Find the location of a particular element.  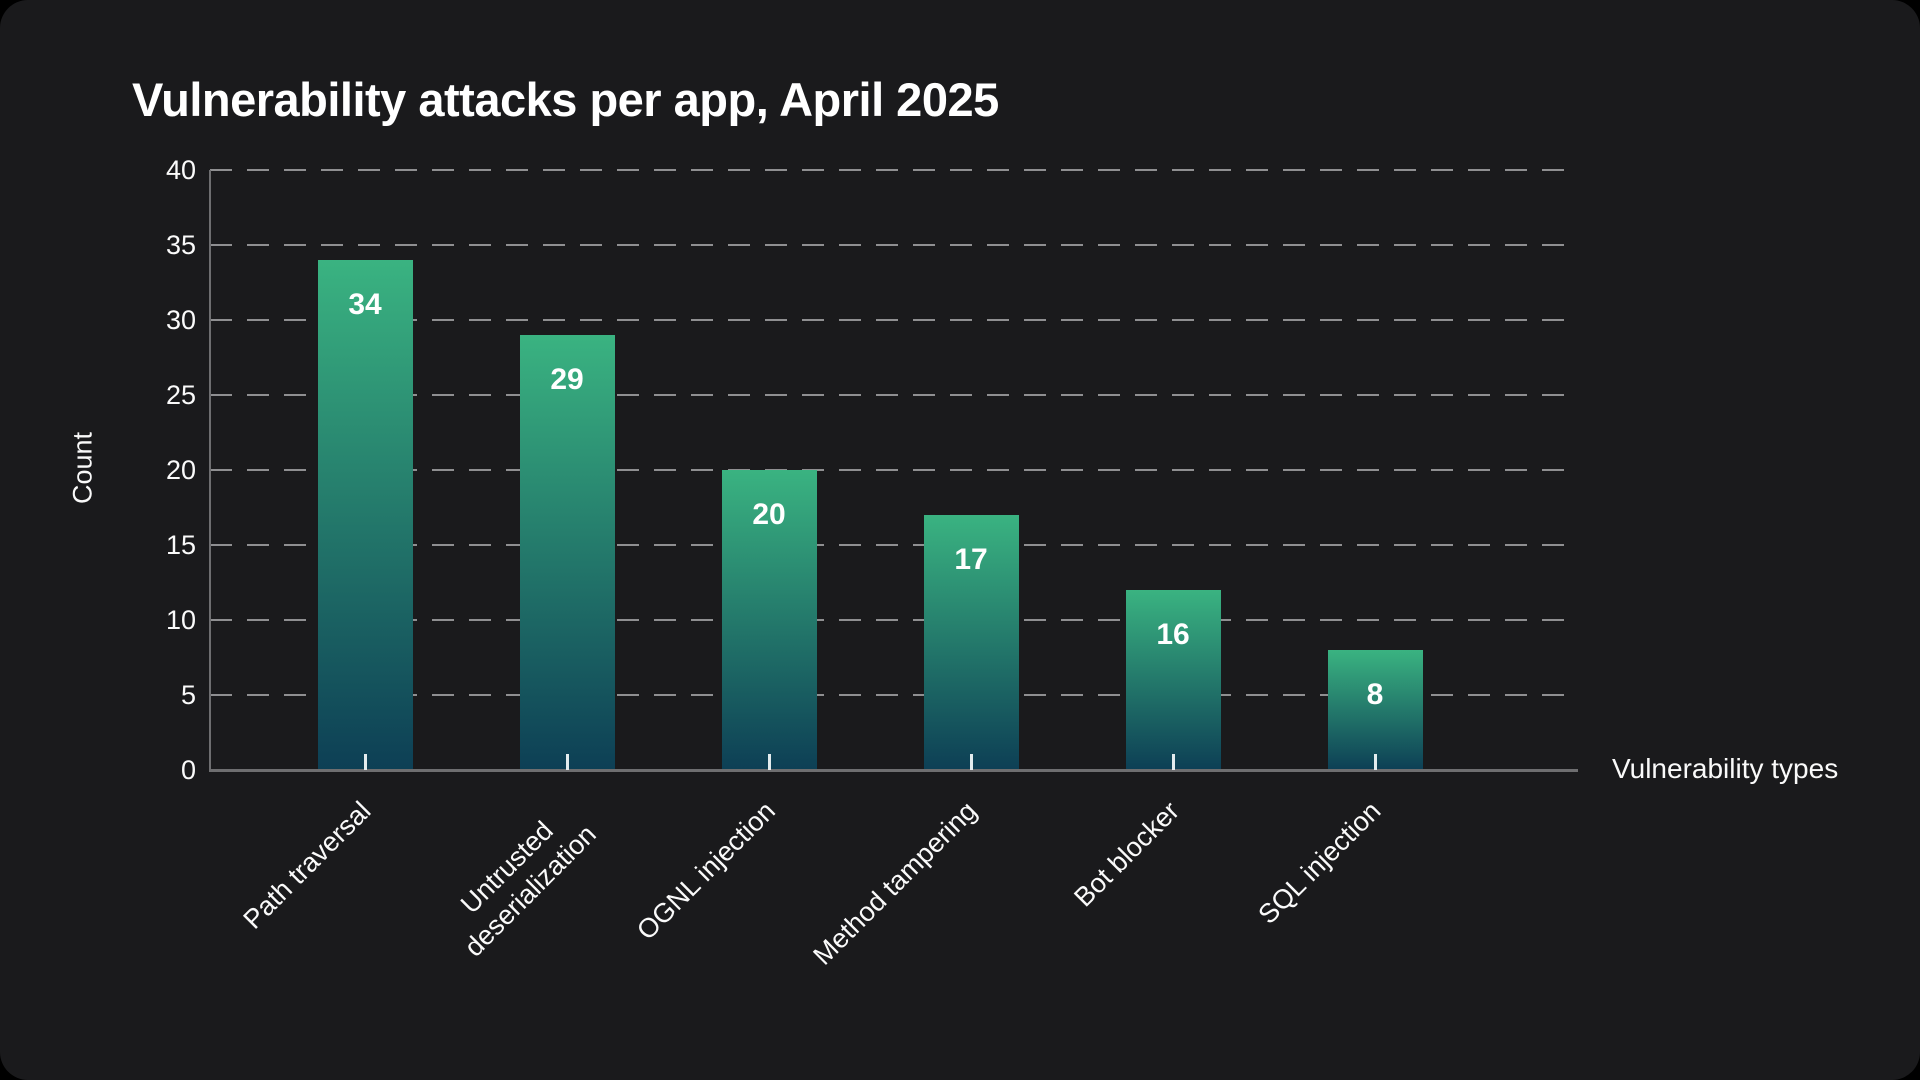

y-tick-label-0: 0 is located at coordinates (188, 770).